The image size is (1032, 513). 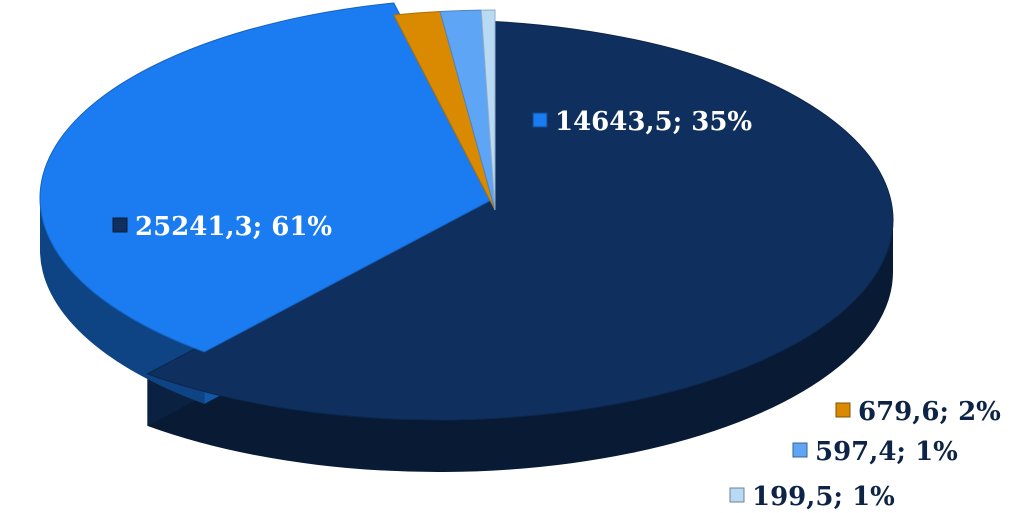 I want to click on data-label-2: 679,6; 2%, so click(x=918, y=412).